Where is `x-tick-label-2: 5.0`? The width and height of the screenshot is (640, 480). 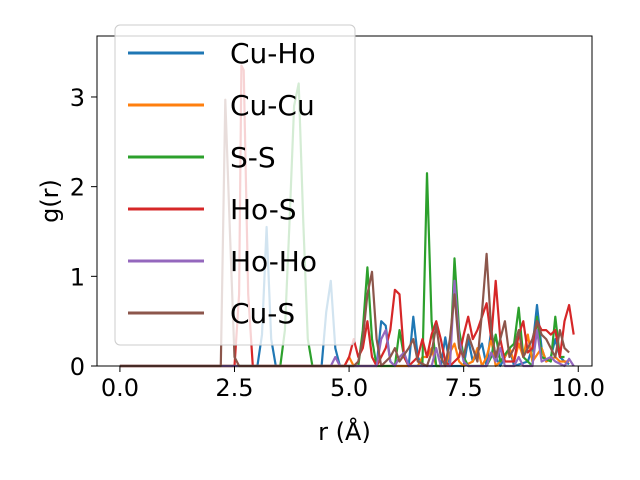
x-tick-label-2: 5.0 is located at coordinates (349, 388).